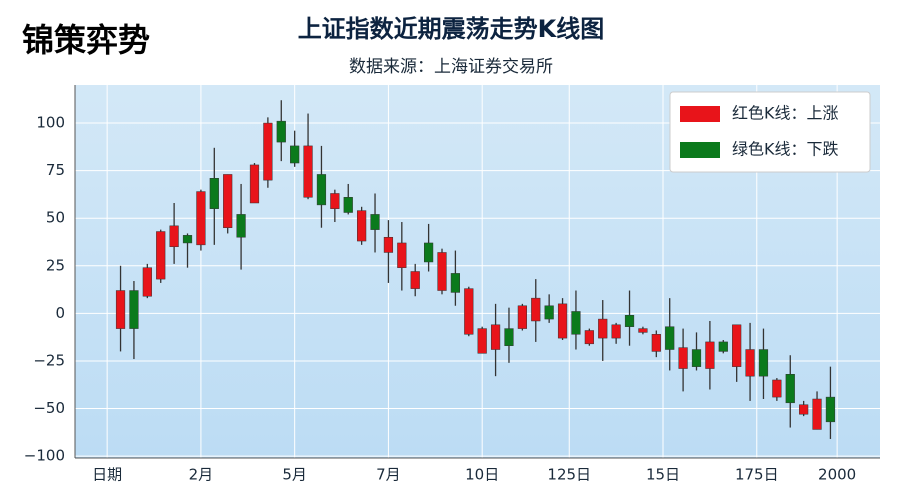  What do you see at coordinates (55, 265) in the screenshot?
I see `y-tick-label: 25` at bounding box center [55, 265].